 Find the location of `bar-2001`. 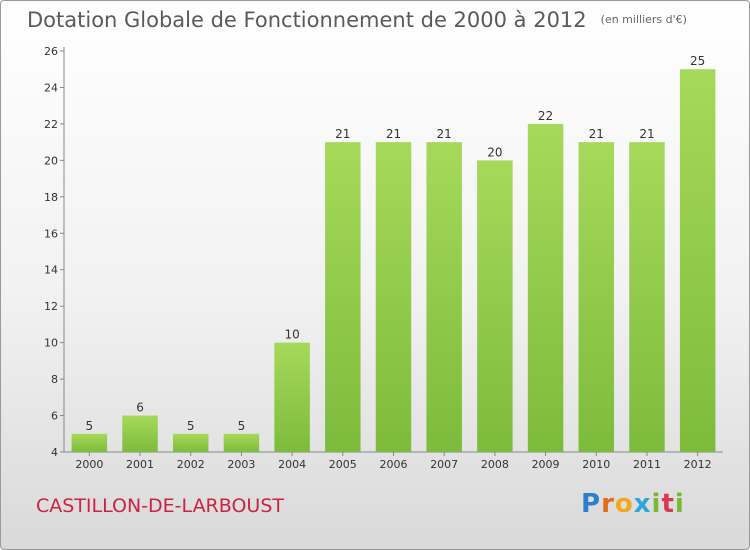

bar-2001 is located at coordinates (140, 433).